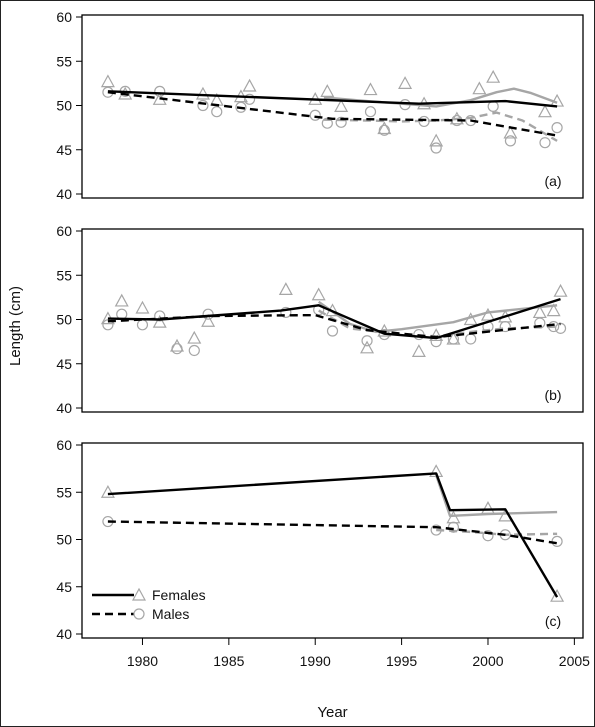  What do you see at coordinates (315, 661) in the screenshot?
I see `x-tick-label: 1990` at bounding box center [315, 661].